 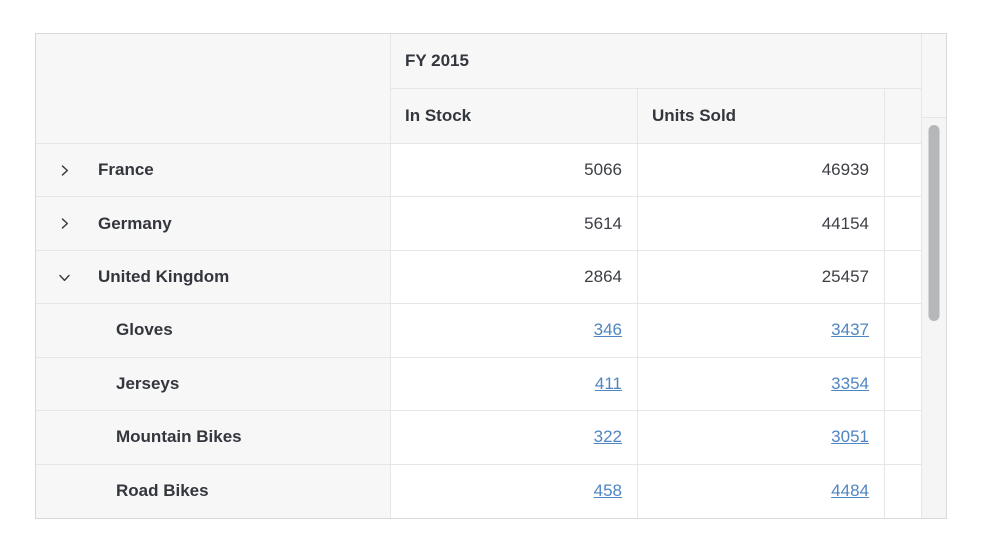 What do you see at coordinates (603, 170) in the screenshot?
I see `value-text: 5066` at bounding box center [603, 170].